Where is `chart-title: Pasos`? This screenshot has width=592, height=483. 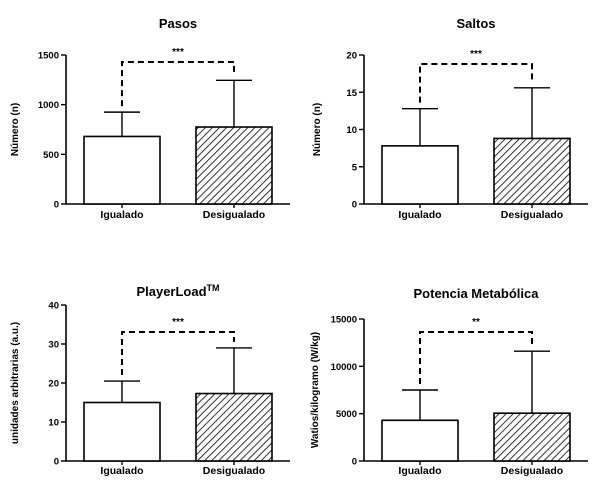
chart-title: Pasos is located at coordinates (178, 23).